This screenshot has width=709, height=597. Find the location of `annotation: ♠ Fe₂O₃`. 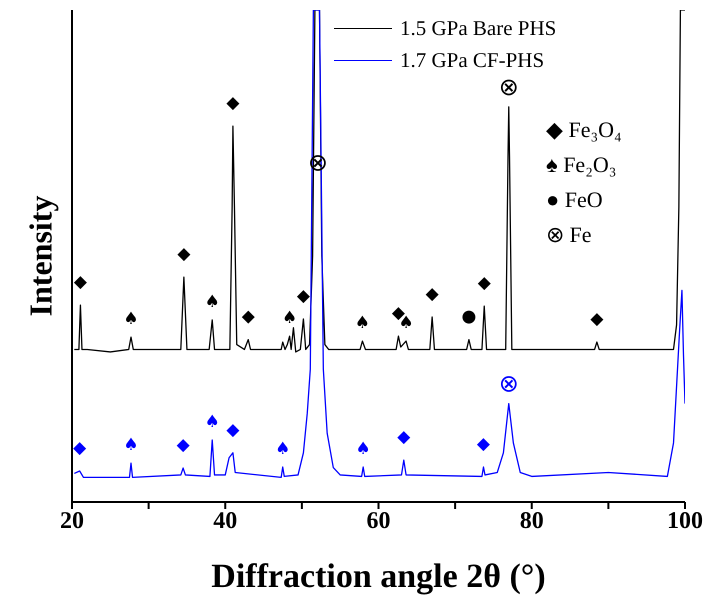

annotation: ♠ Fe₂O₃ is located at coordinates (582, 165).